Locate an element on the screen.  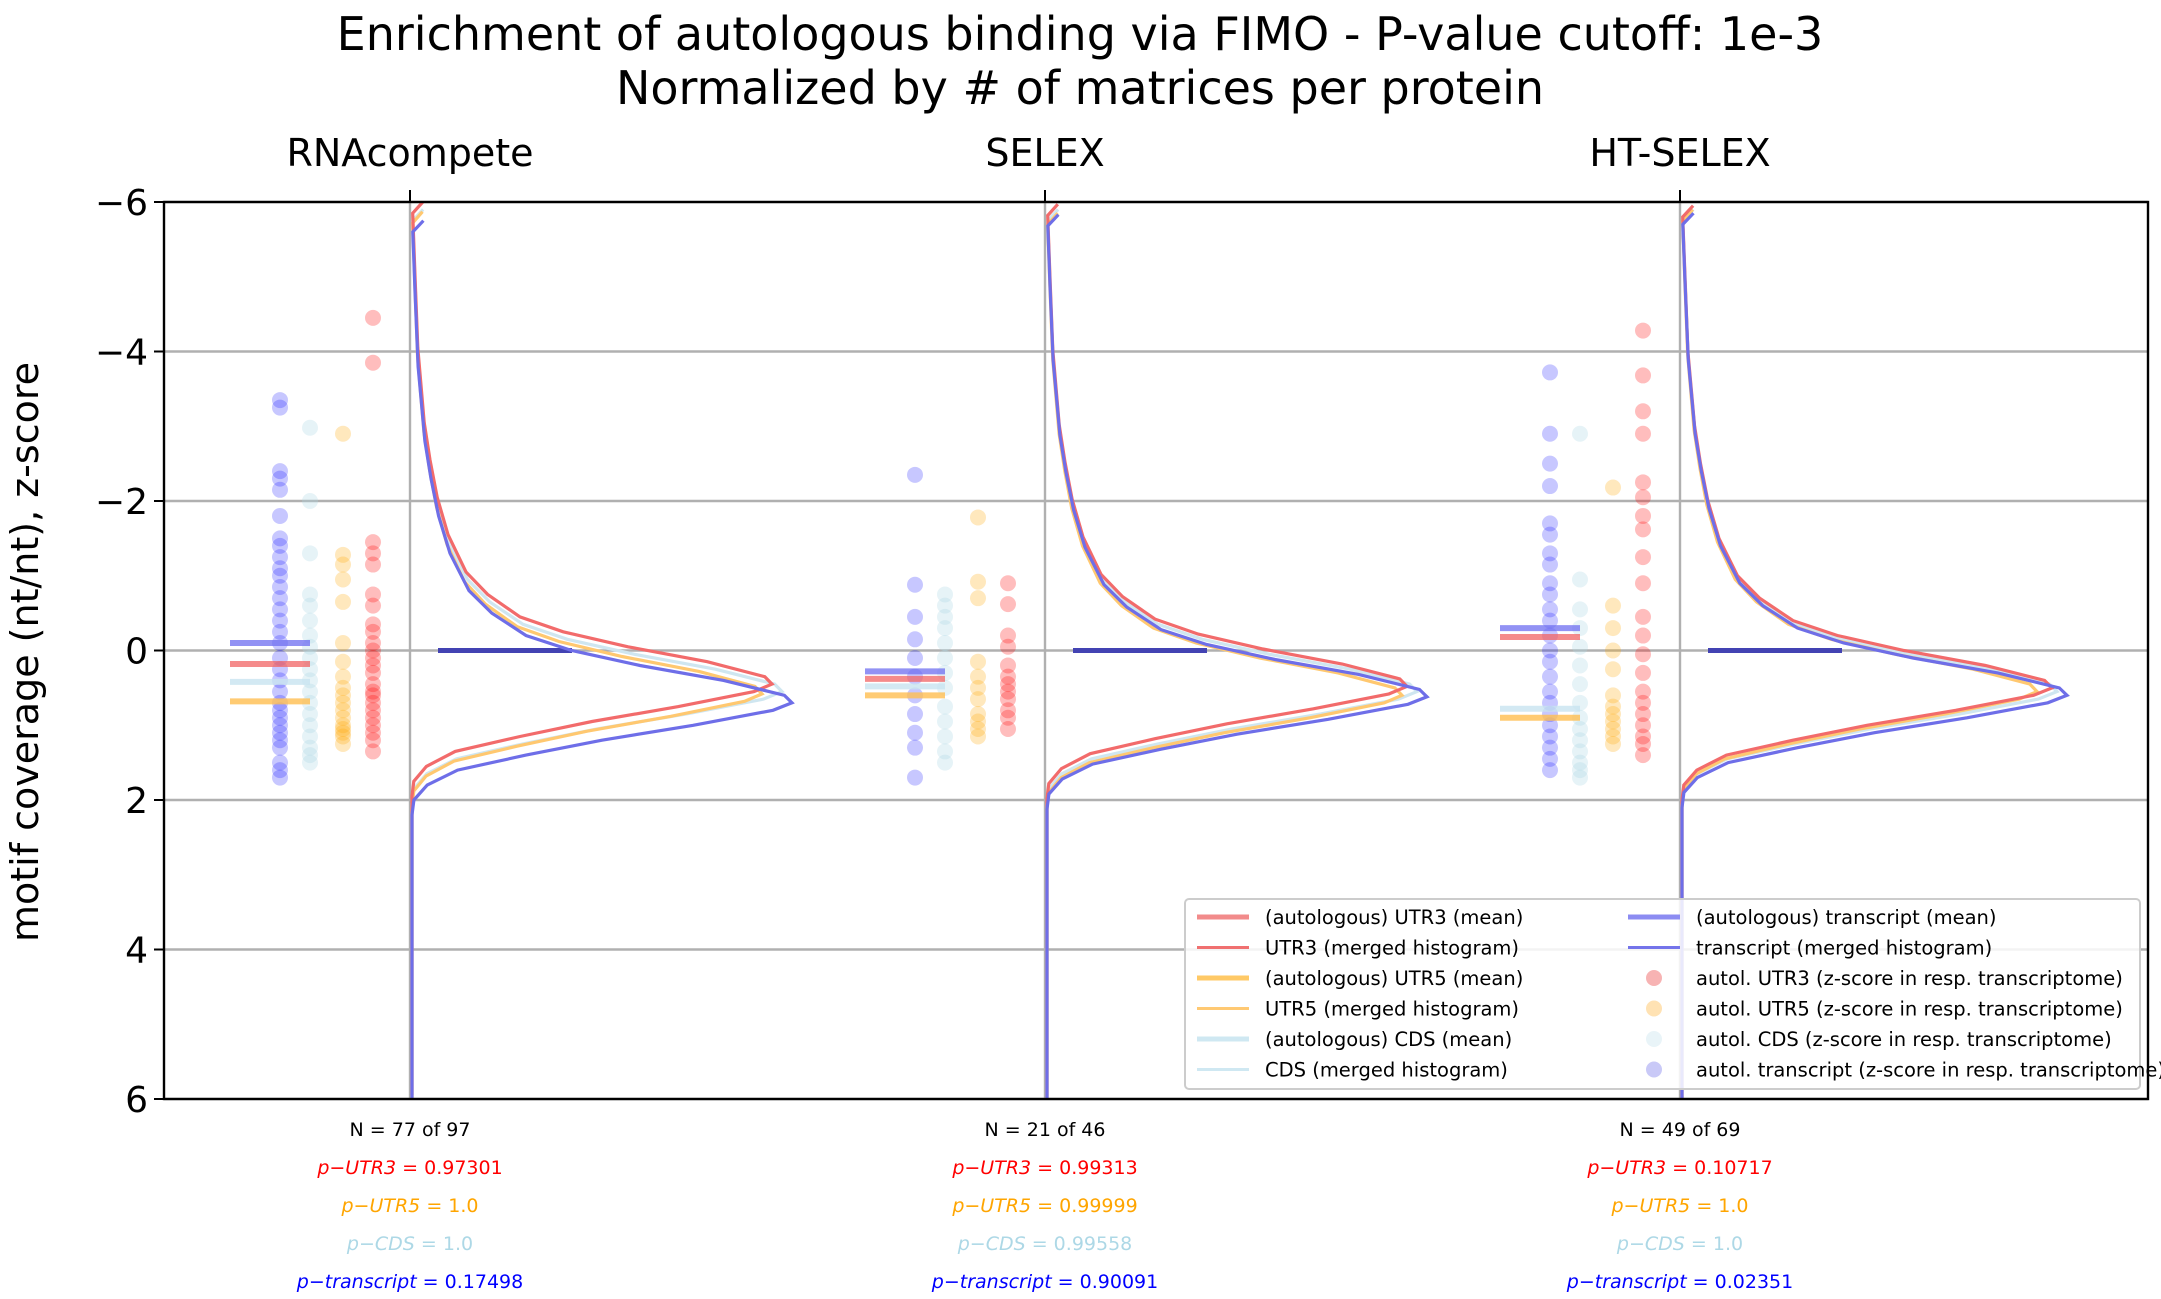
y-tick-label: 4 is located at coordinates (136, 951).